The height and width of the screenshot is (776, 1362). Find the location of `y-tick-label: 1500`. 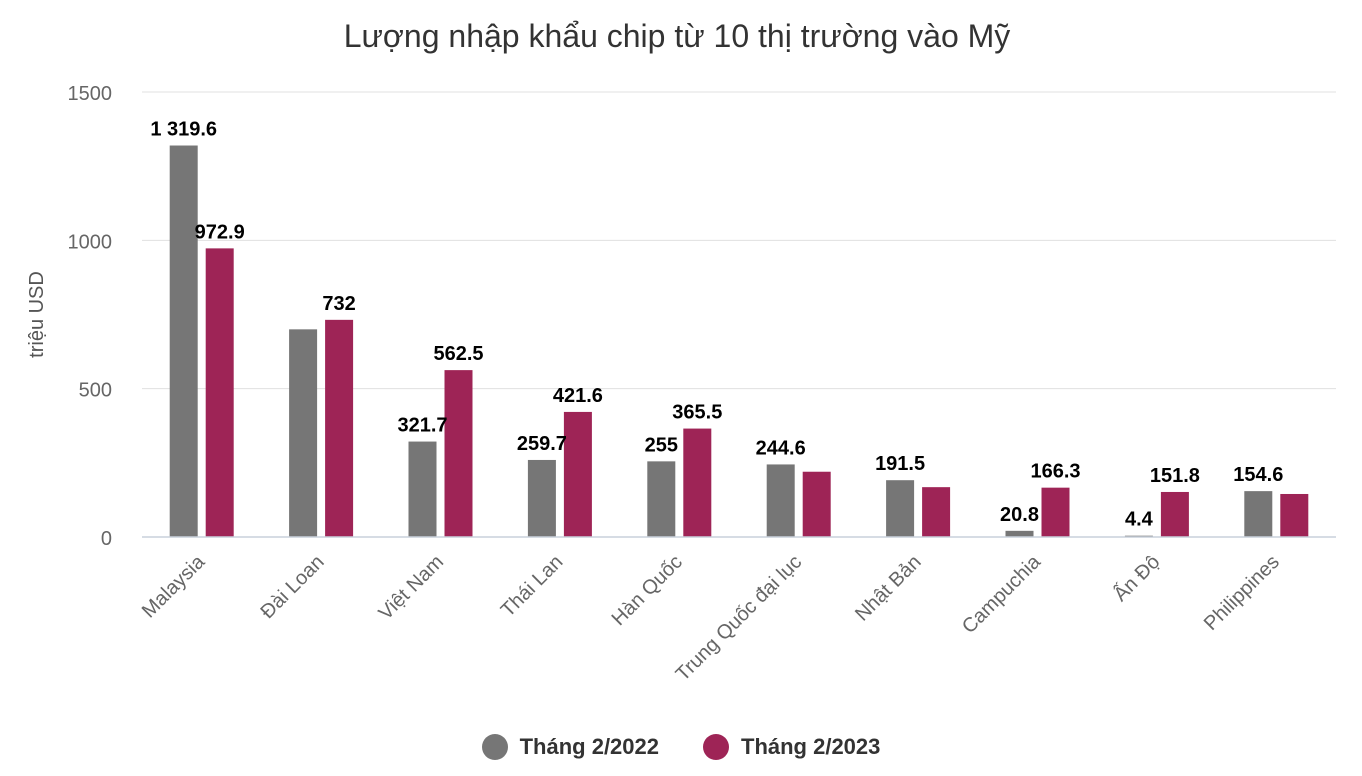

y-tick-label: 1500 is located at coordinates (90, 94).